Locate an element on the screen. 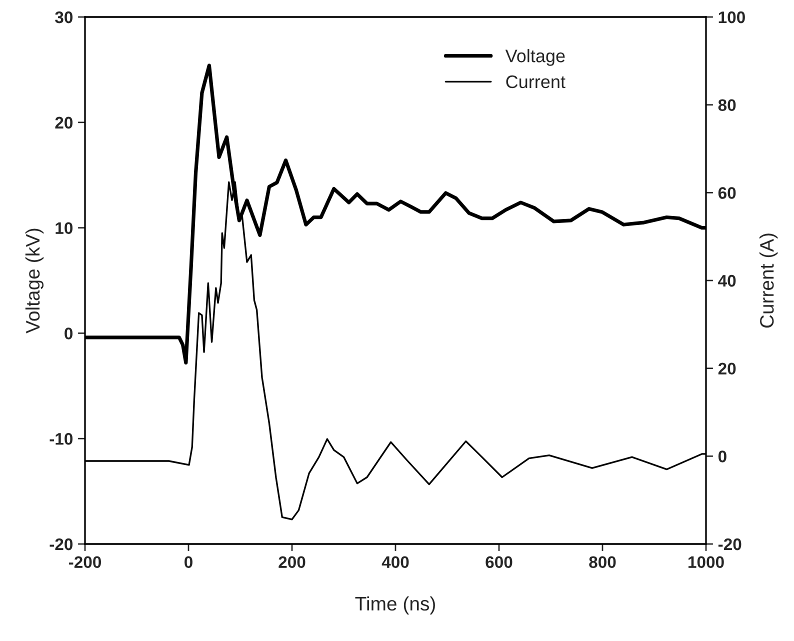 The width and height of the screenshot is (794, 641). y2-tick-label: 60 is located at coordinates (727, 193).